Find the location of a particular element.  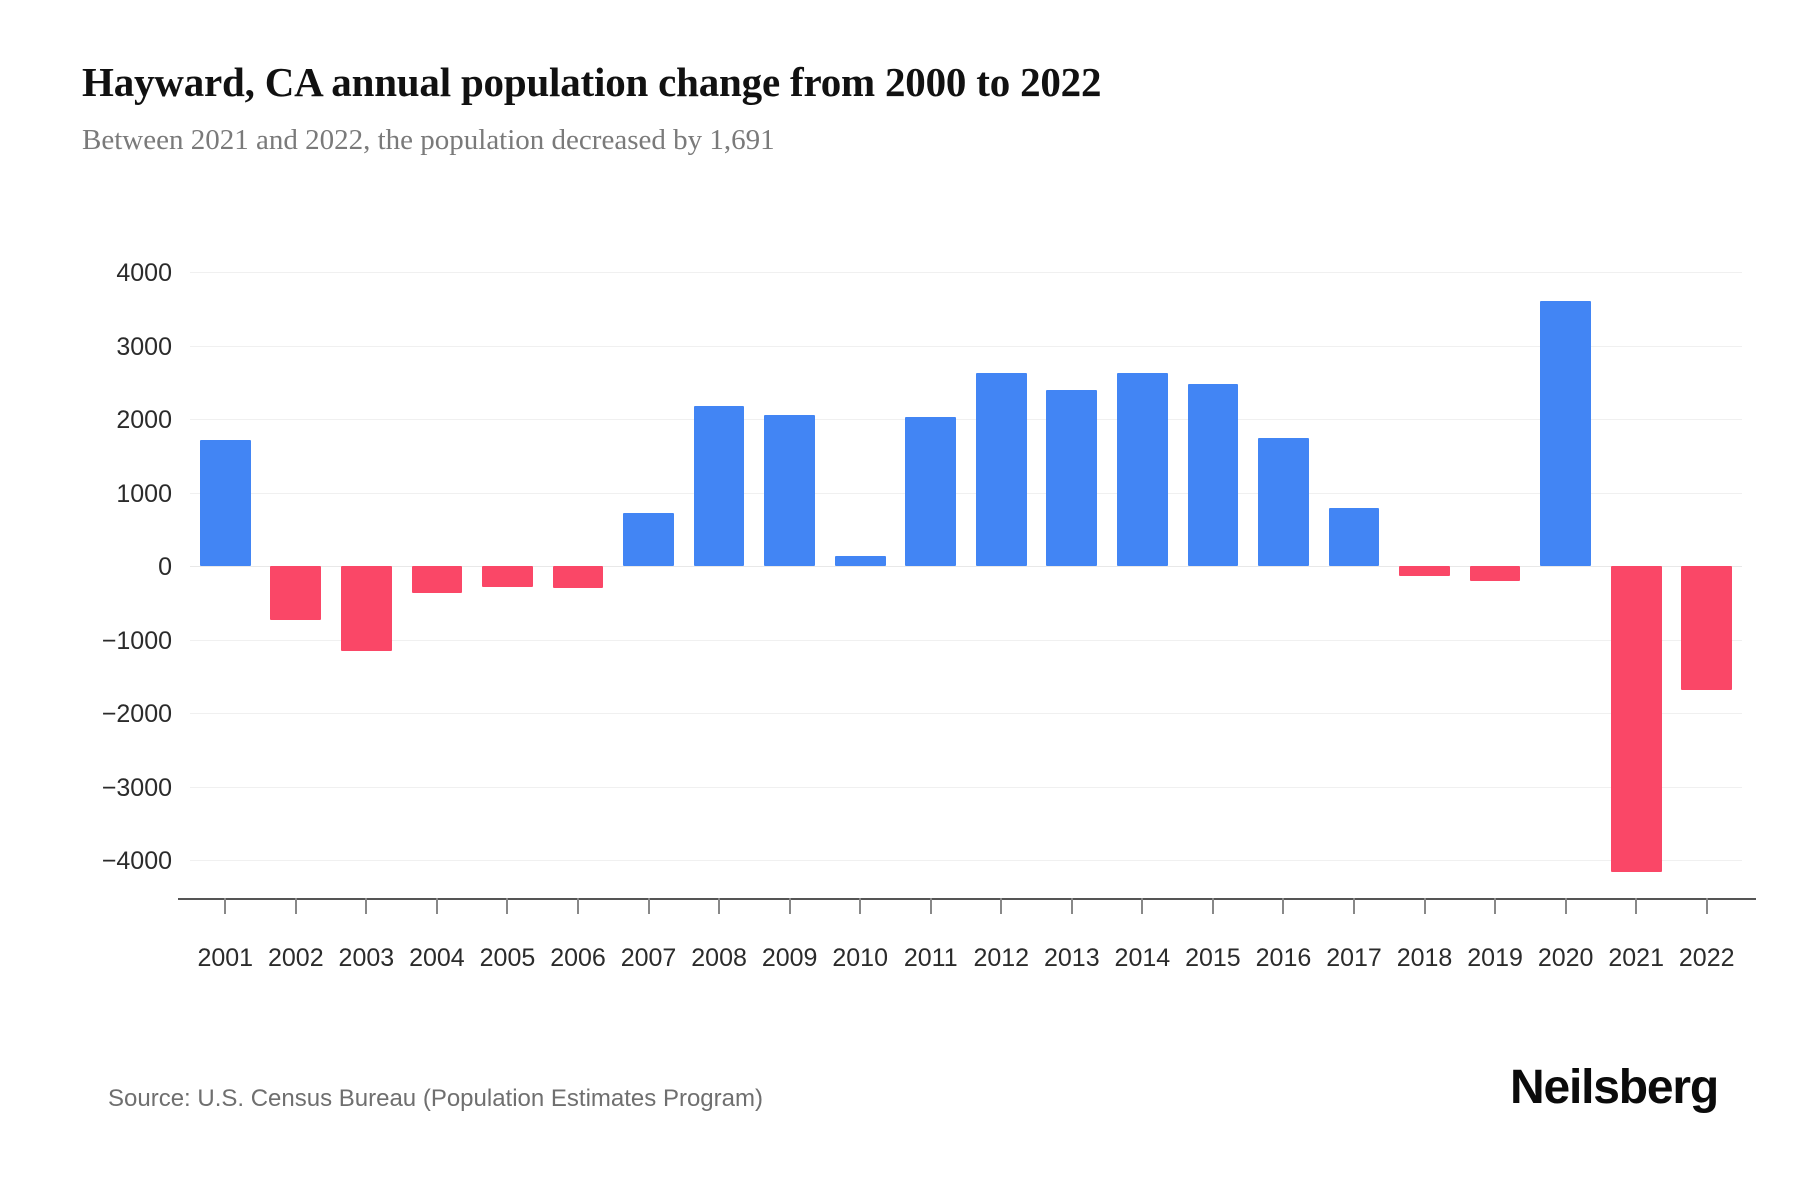

x-axis-line is located at coordinates (967, 899).